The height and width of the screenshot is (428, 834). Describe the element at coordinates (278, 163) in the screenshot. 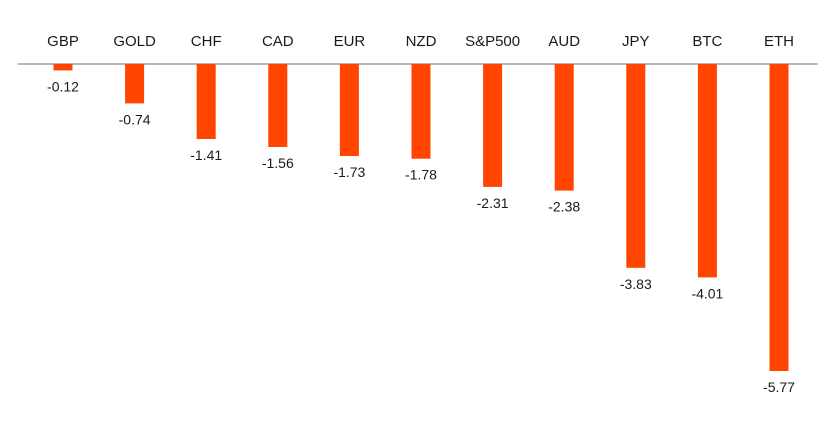

I see `value-label: -1.56` at that location.